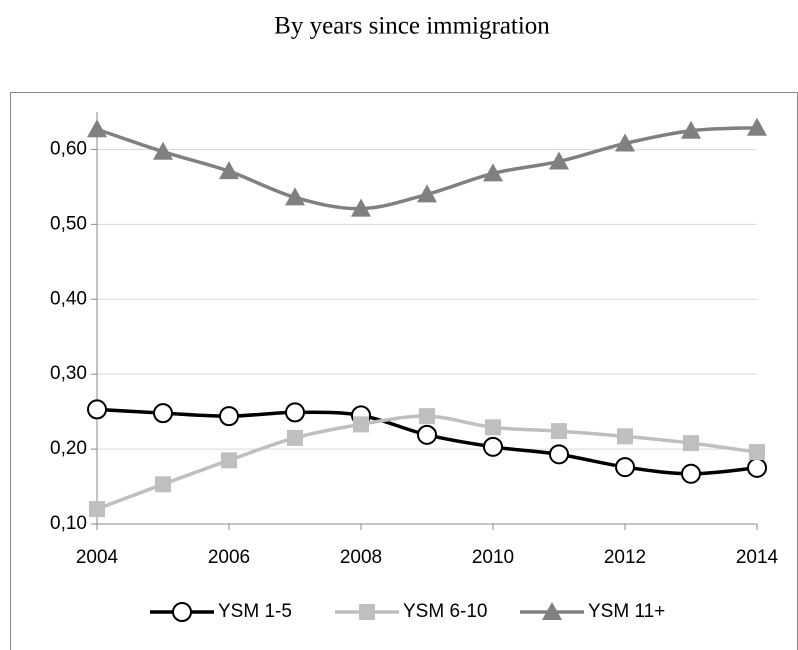  Describe the element at coordinates (68, 148) in the screenshot. I see `y-tick-label: 0,60` at that location.